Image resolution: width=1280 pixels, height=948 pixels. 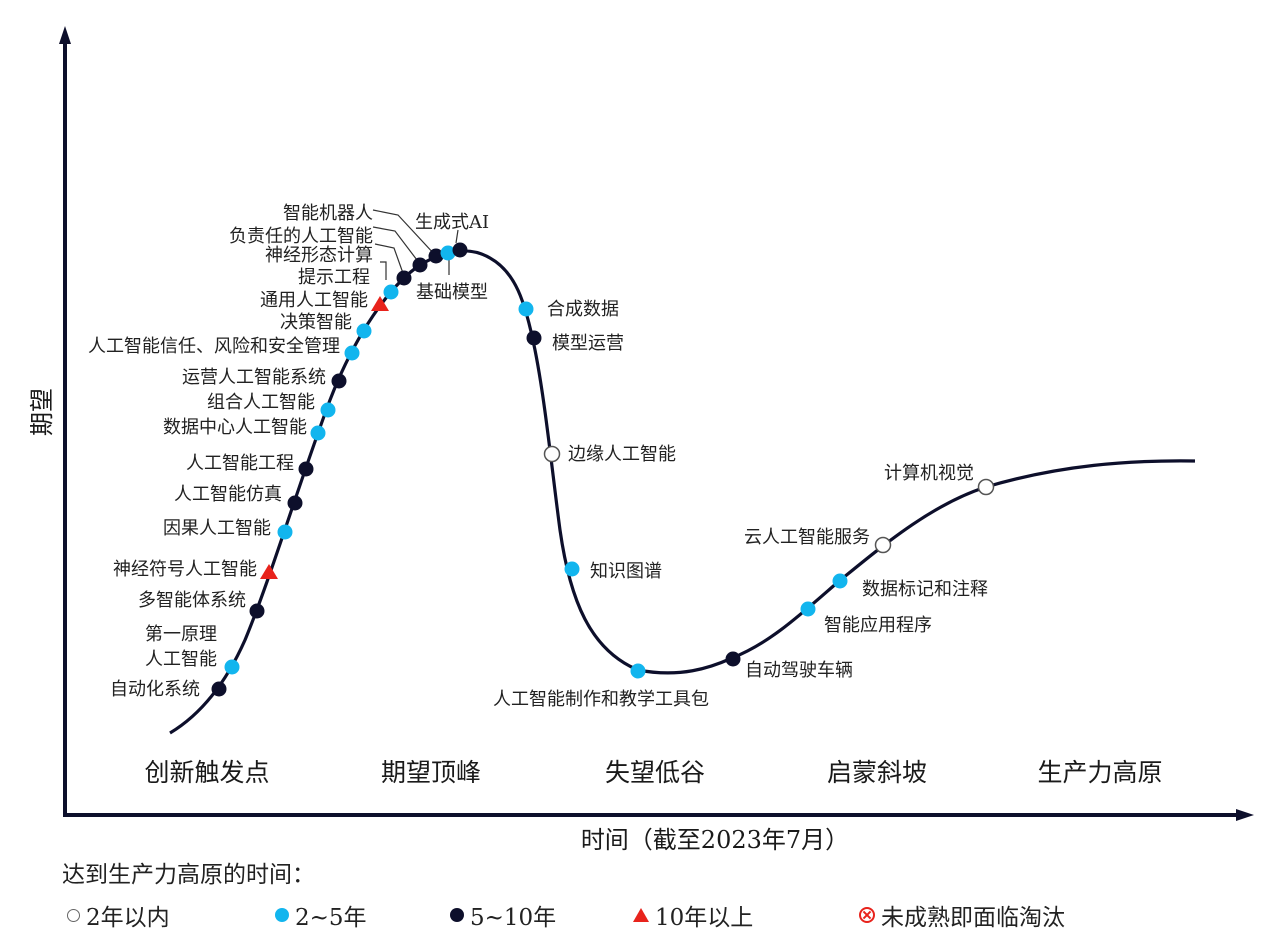 What do you see at coordinates (452, 292) in the screenshot?
I see `label-foundation-models: 基础模型` at bounding box center [452, 292].